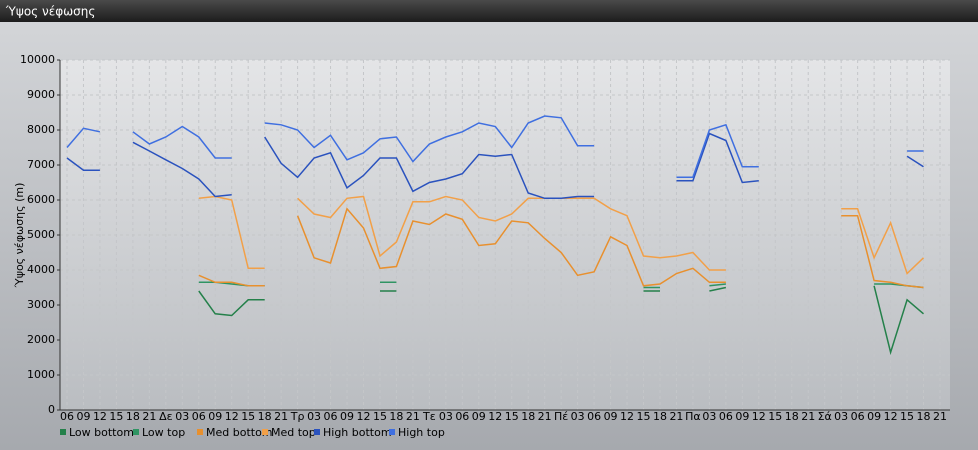 This screenshot has width=978, height=450. Describe the element at coordinates (297, 416) in the screenshot. I see `x-tick-label: Τρ` at that location.